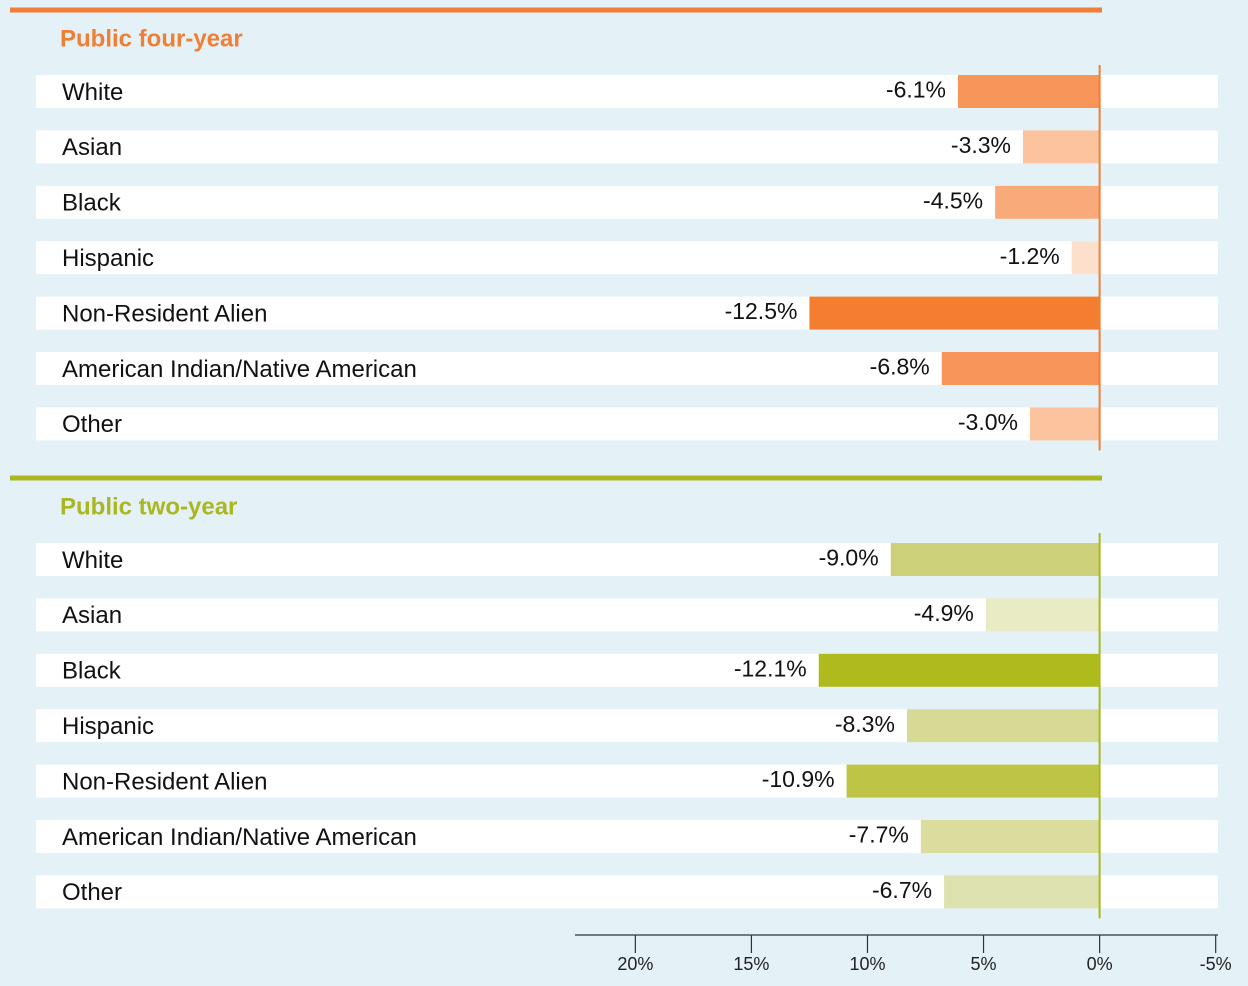 The height and width of the screenshot is (986, 1248). I want to click on value-label: -8.3%, so click(865, 724).